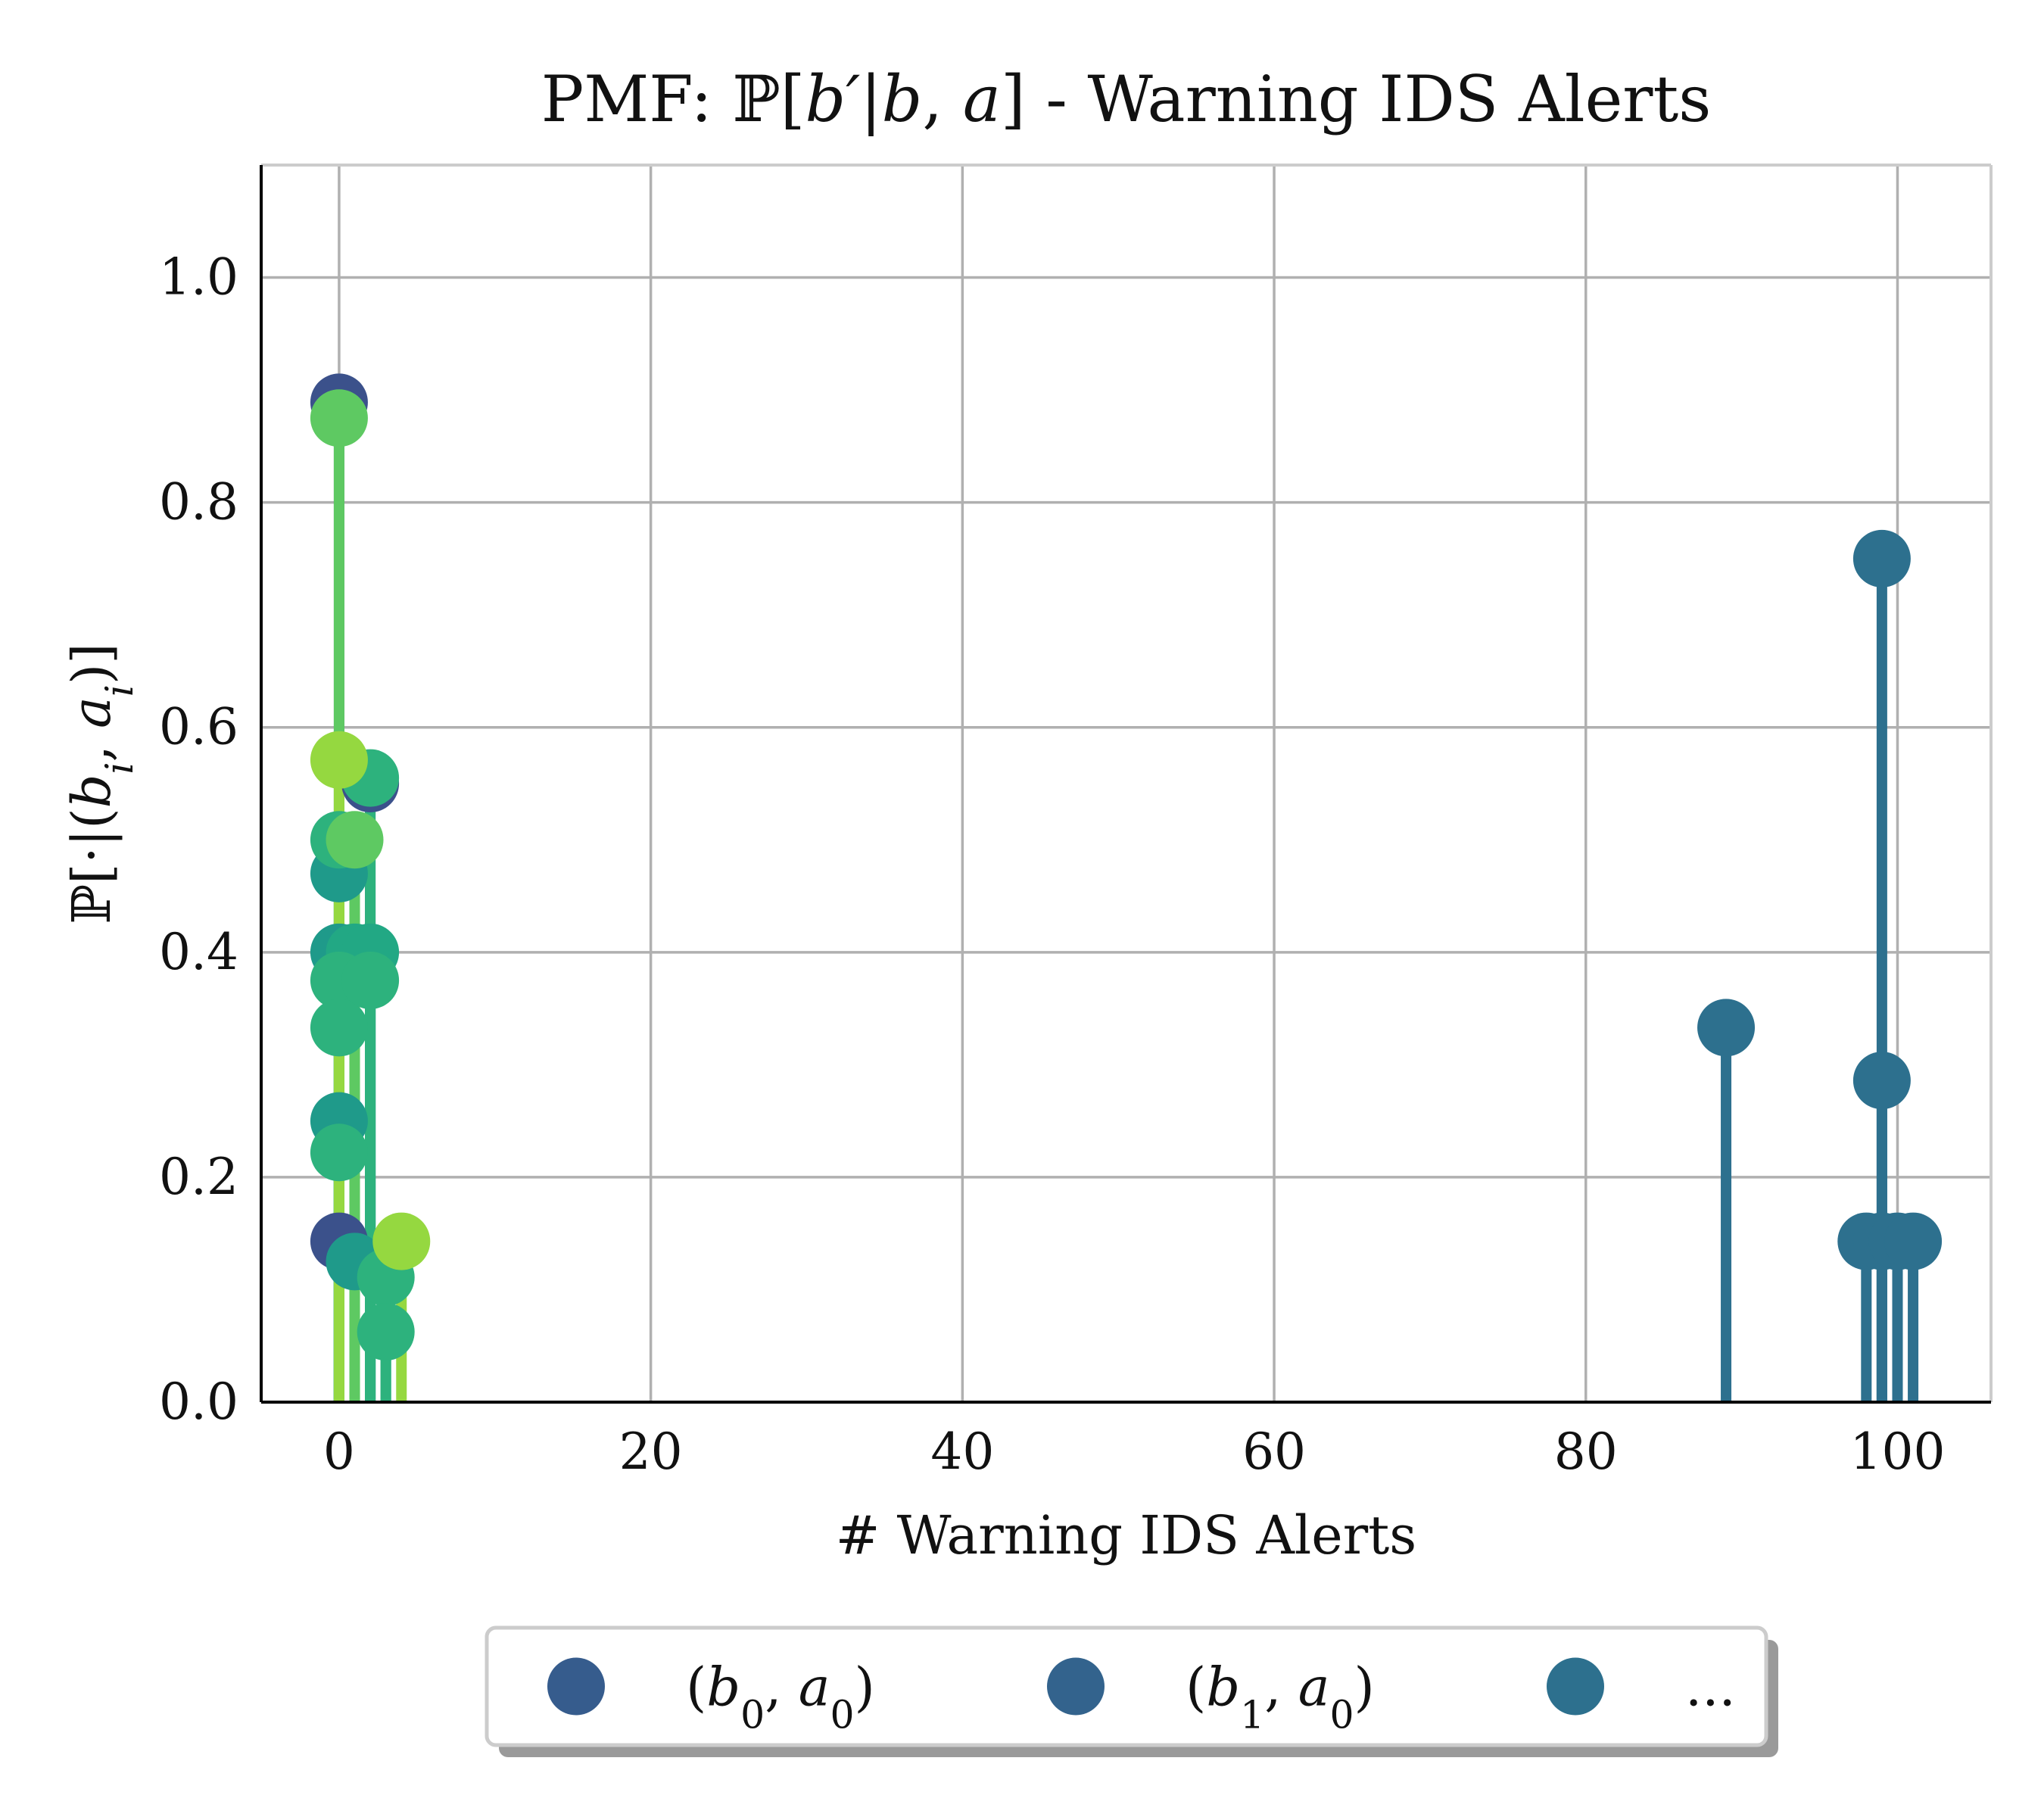 The height and width of the screenshot is (1817, 2044). I want to click on x-axis-label: # Warning IDS Alerts, so click(1126, 1535).